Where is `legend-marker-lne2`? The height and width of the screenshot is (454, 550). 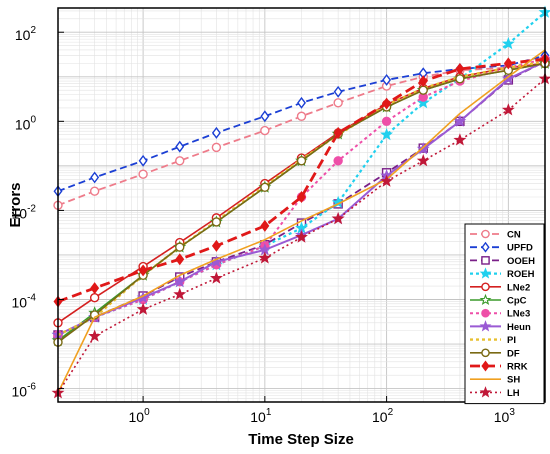 legend-marker-lne2 is located at coordinates (485, 287).